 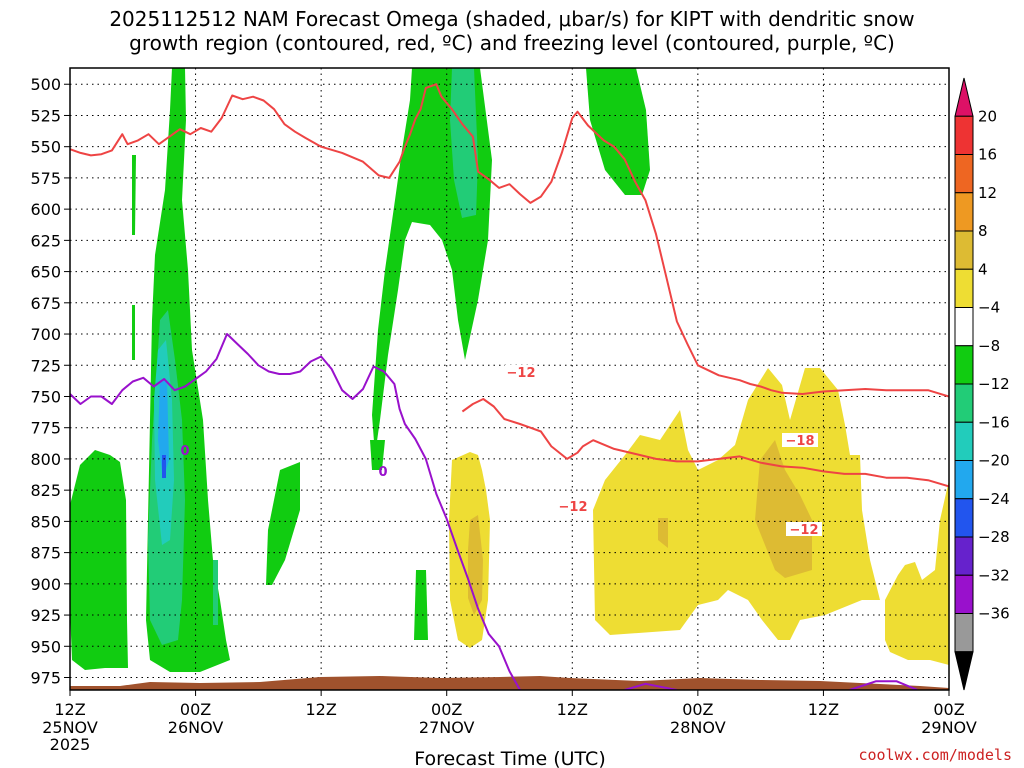 What do you see at coordinates (45, 553) in the screenshot?
I see `y-tick-label: 875` at bounding box center [45, 553].